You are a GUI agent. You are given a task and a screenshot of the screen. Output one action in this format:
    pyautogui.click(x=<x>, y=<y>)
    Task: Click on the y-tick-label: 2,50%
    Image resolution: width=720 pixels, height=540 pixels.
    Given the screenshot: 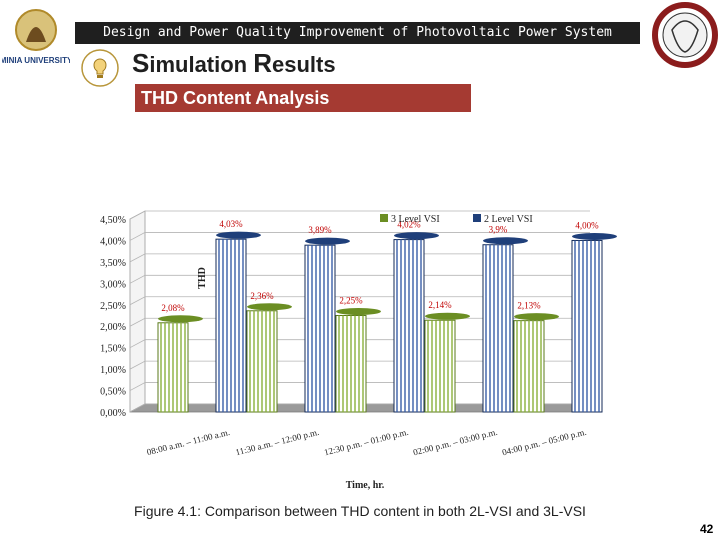 What is the action you would take?
    pyautogui.click(x=113, y=306)
    